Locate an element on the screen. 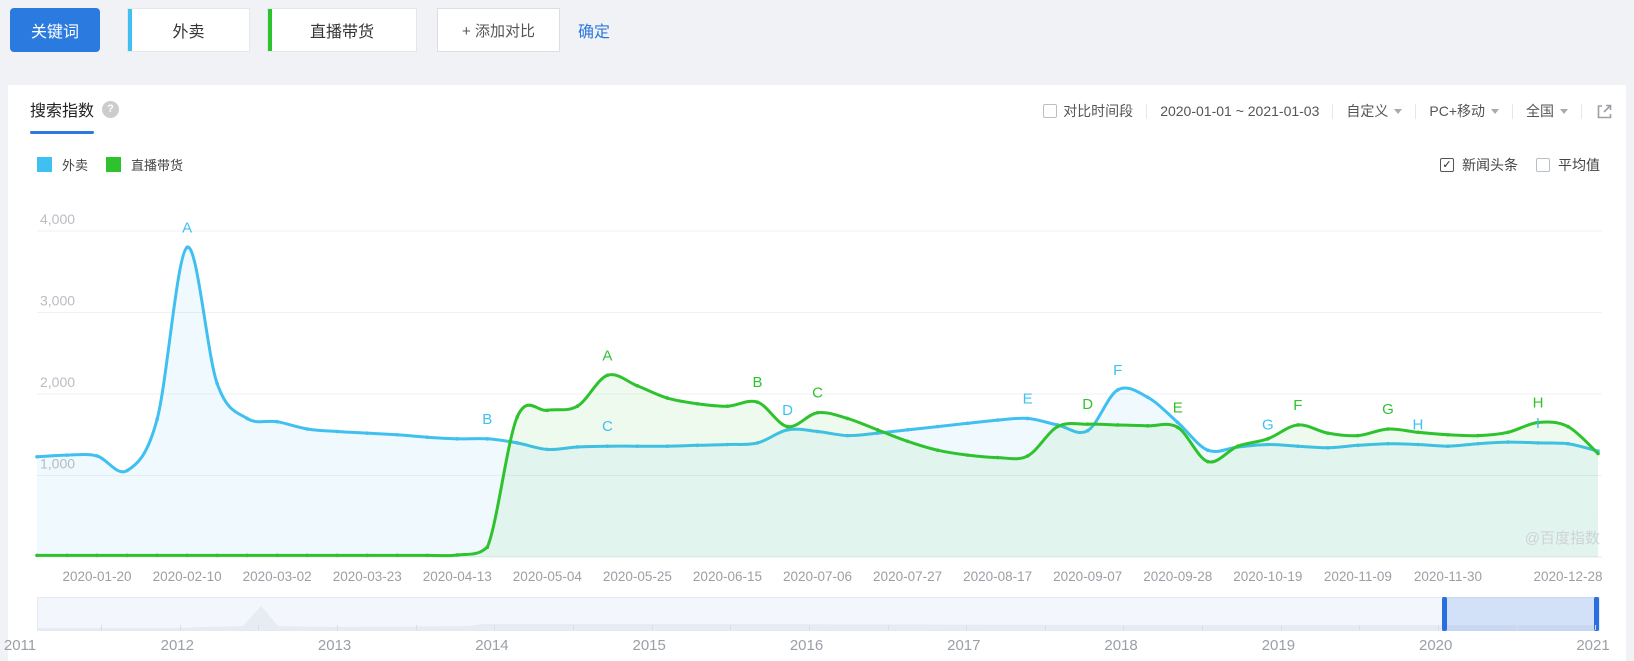 This screenshot has width=1634, height=661. news-headlines-label: 新闻头条 is located at coordinates (1490, 165).